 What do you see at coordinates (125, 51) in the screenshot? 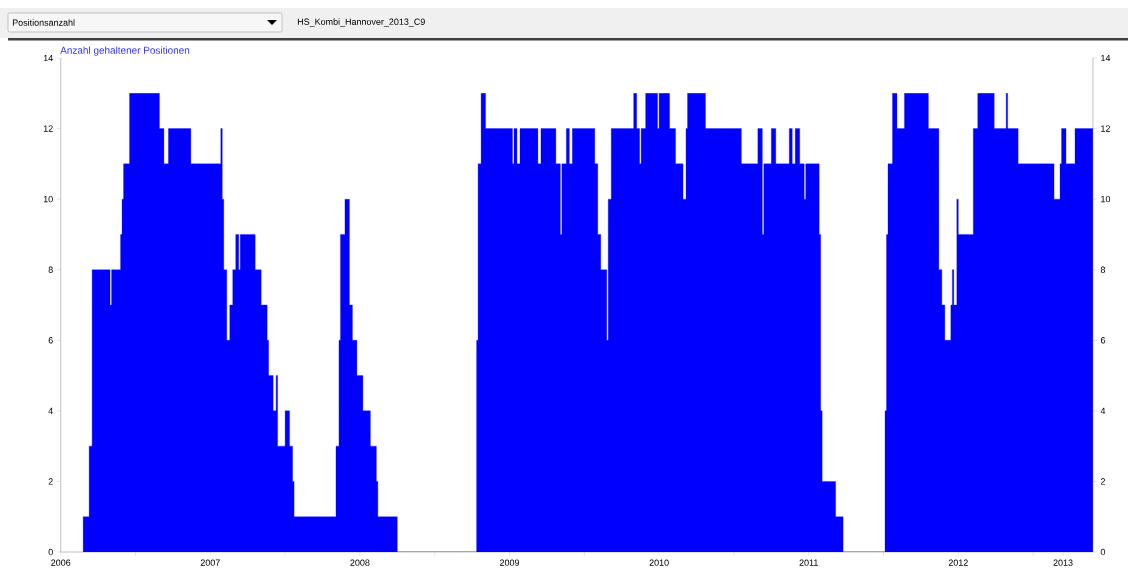
I see `chart-title: Anzahl gehaltener Positionen` at bounding box center [125, 51].